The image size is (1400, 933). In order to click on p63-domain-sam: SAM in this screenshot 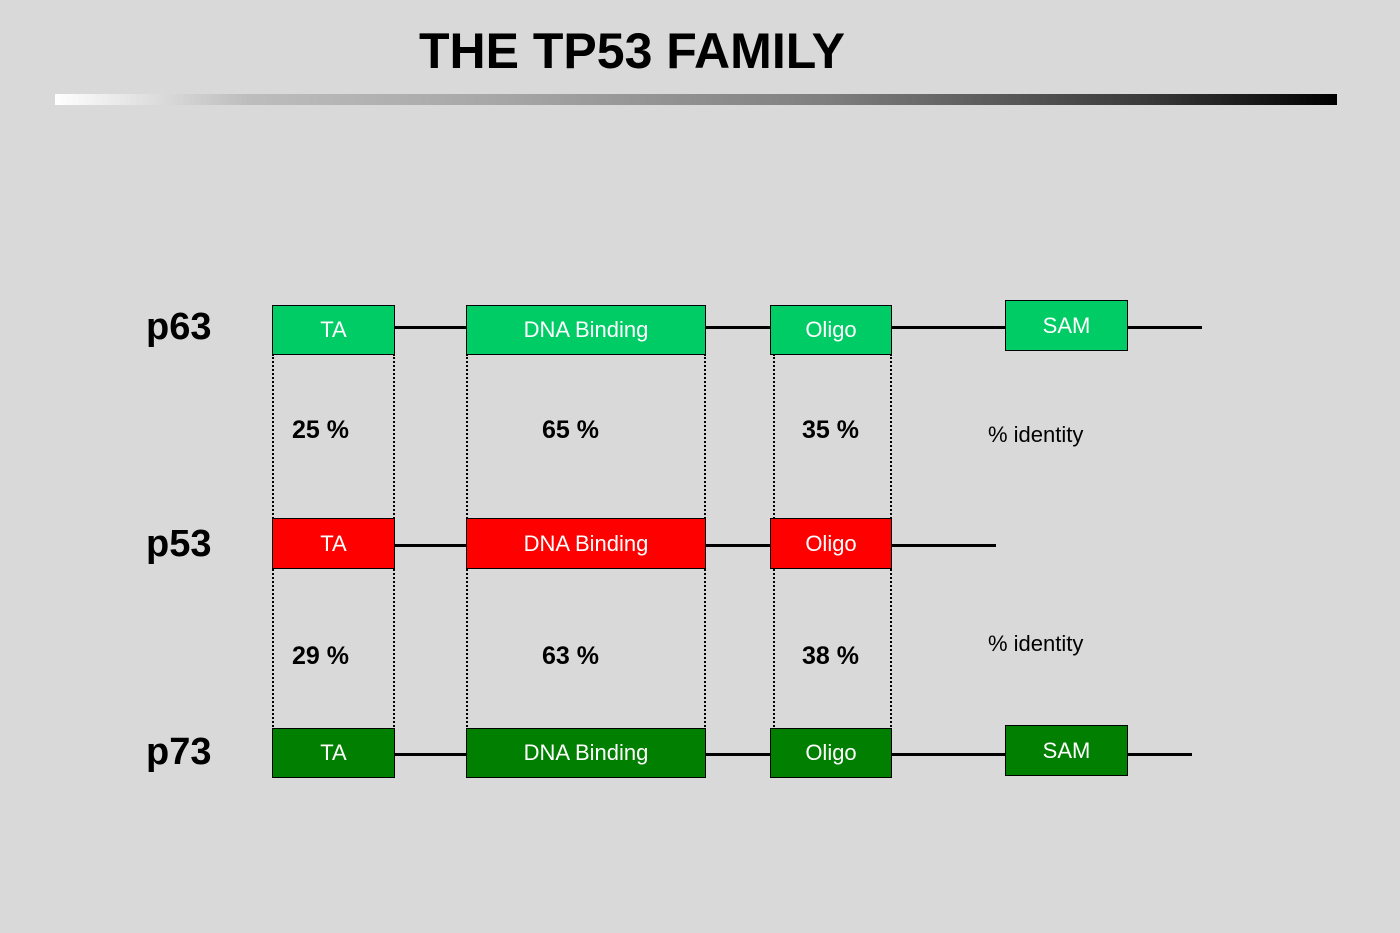, I will do `click(1066, 325)`.